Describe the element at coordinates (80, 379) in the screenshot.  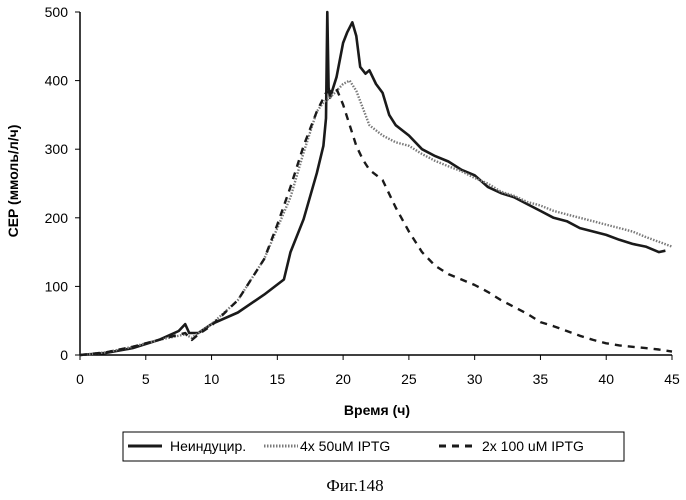
I see `x-tick-label: 0` at that location.